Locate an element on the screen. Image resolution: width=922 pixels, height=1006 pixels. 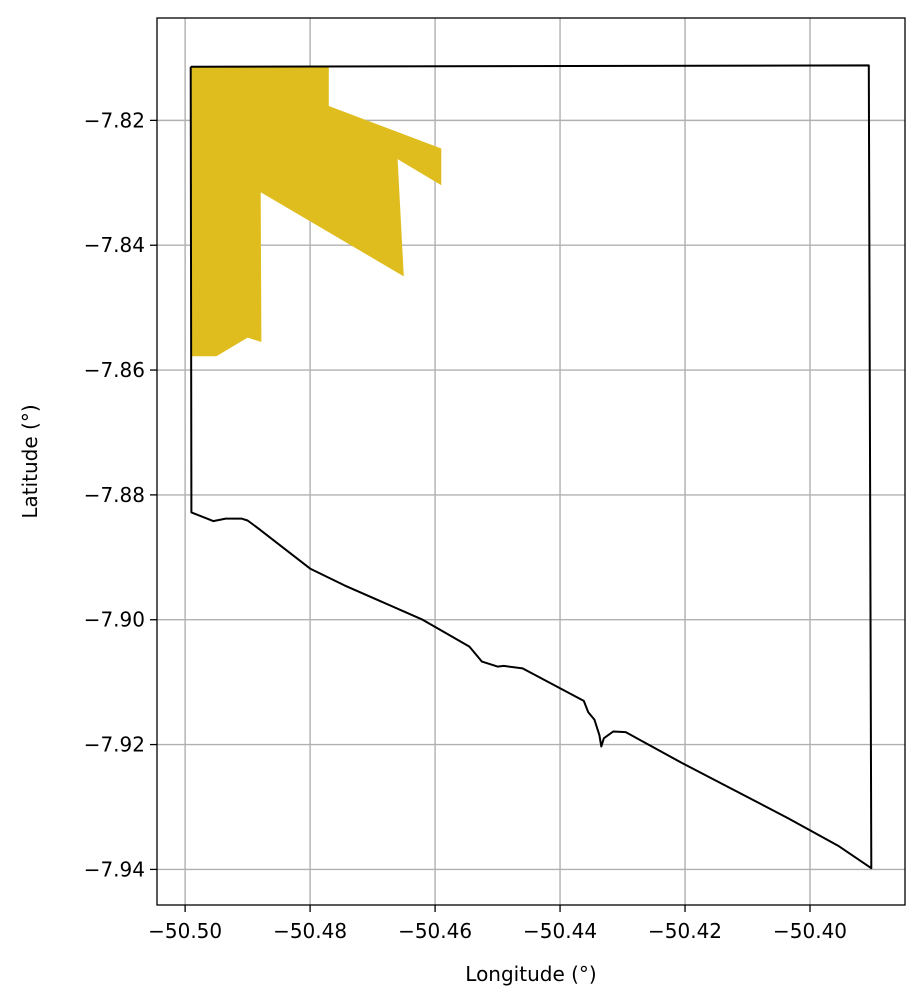
x-tick-label: −50.46 is located at coordinates (435, 931).